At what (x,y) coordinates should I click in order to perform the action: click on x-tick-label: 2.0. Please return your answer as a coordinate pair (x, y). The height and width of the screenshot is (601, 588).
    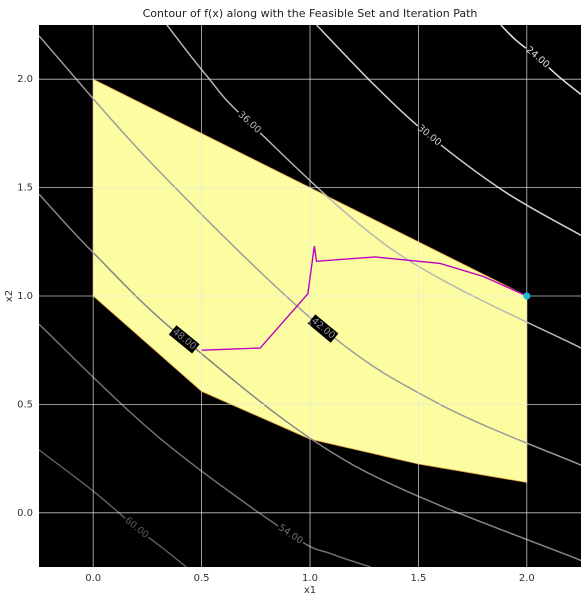
    Looking at the image, I should click on (527, 578).